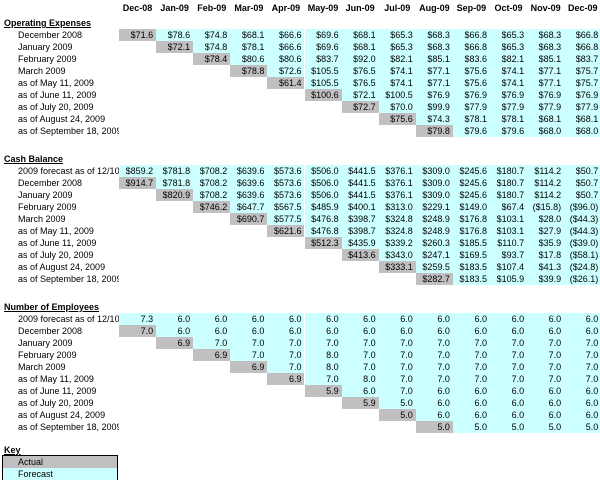  Describe the element at coordinates (397, 415) in the screenshot. I see `actual-cell: 5.0` at that location.